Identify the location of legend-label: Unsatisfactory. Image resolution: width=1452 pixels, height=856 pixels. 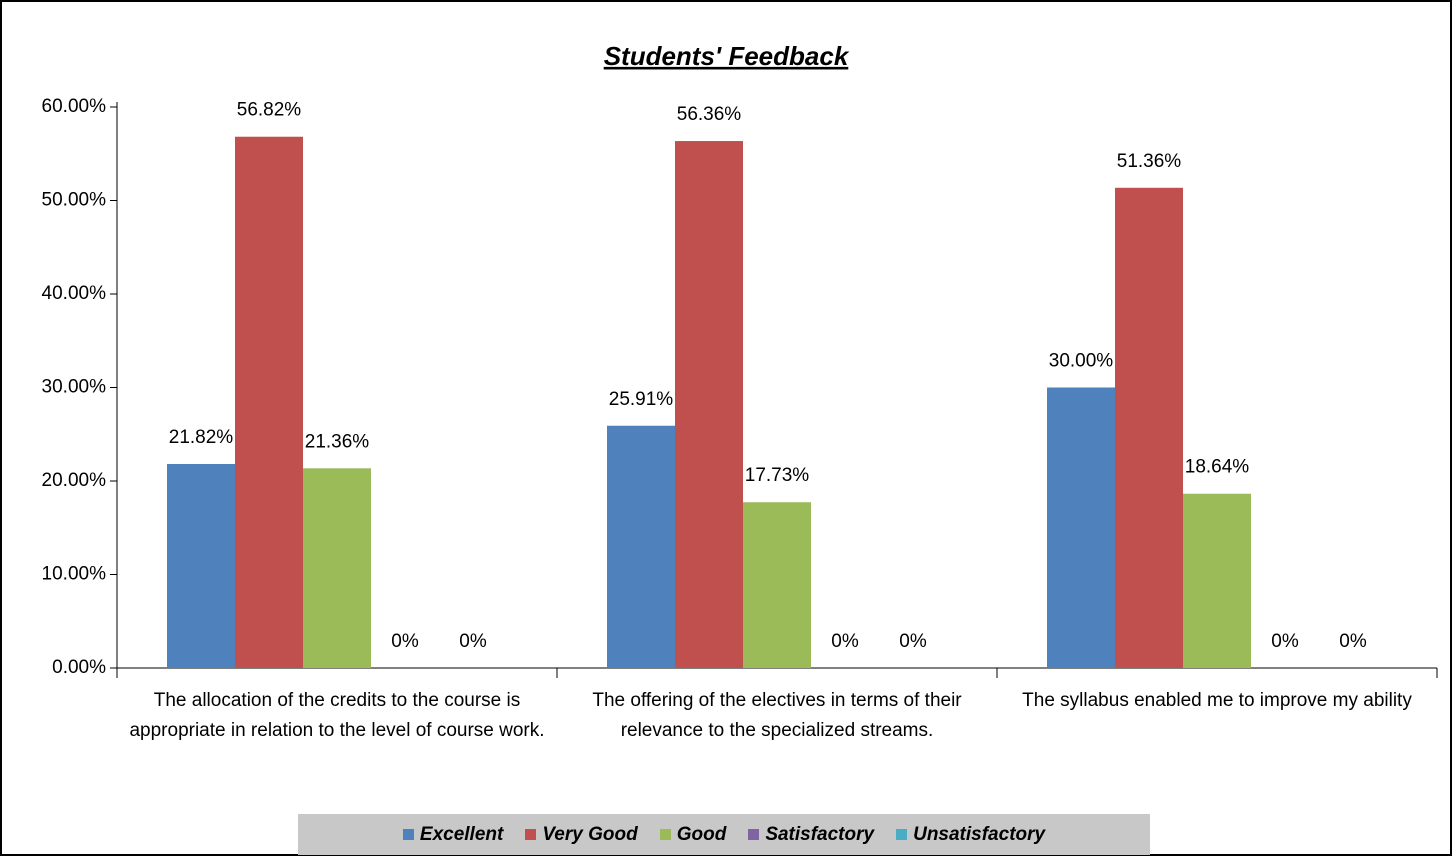
(979, 834).